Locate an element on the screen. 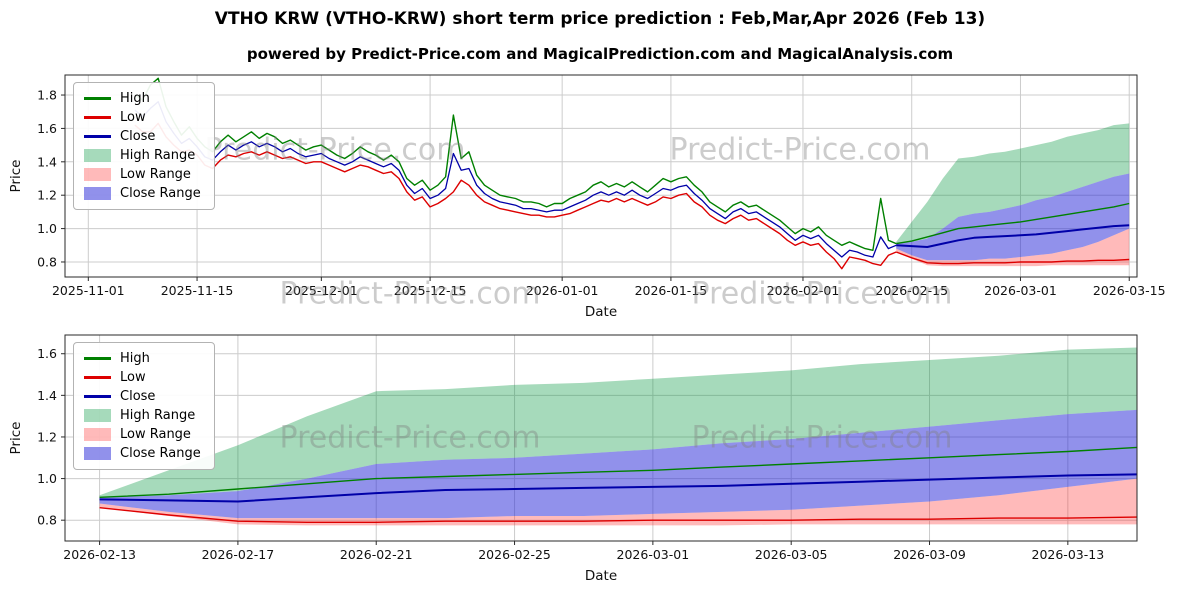  x-tick-label: 2026-03-09 is located at coordinates (929, 554).